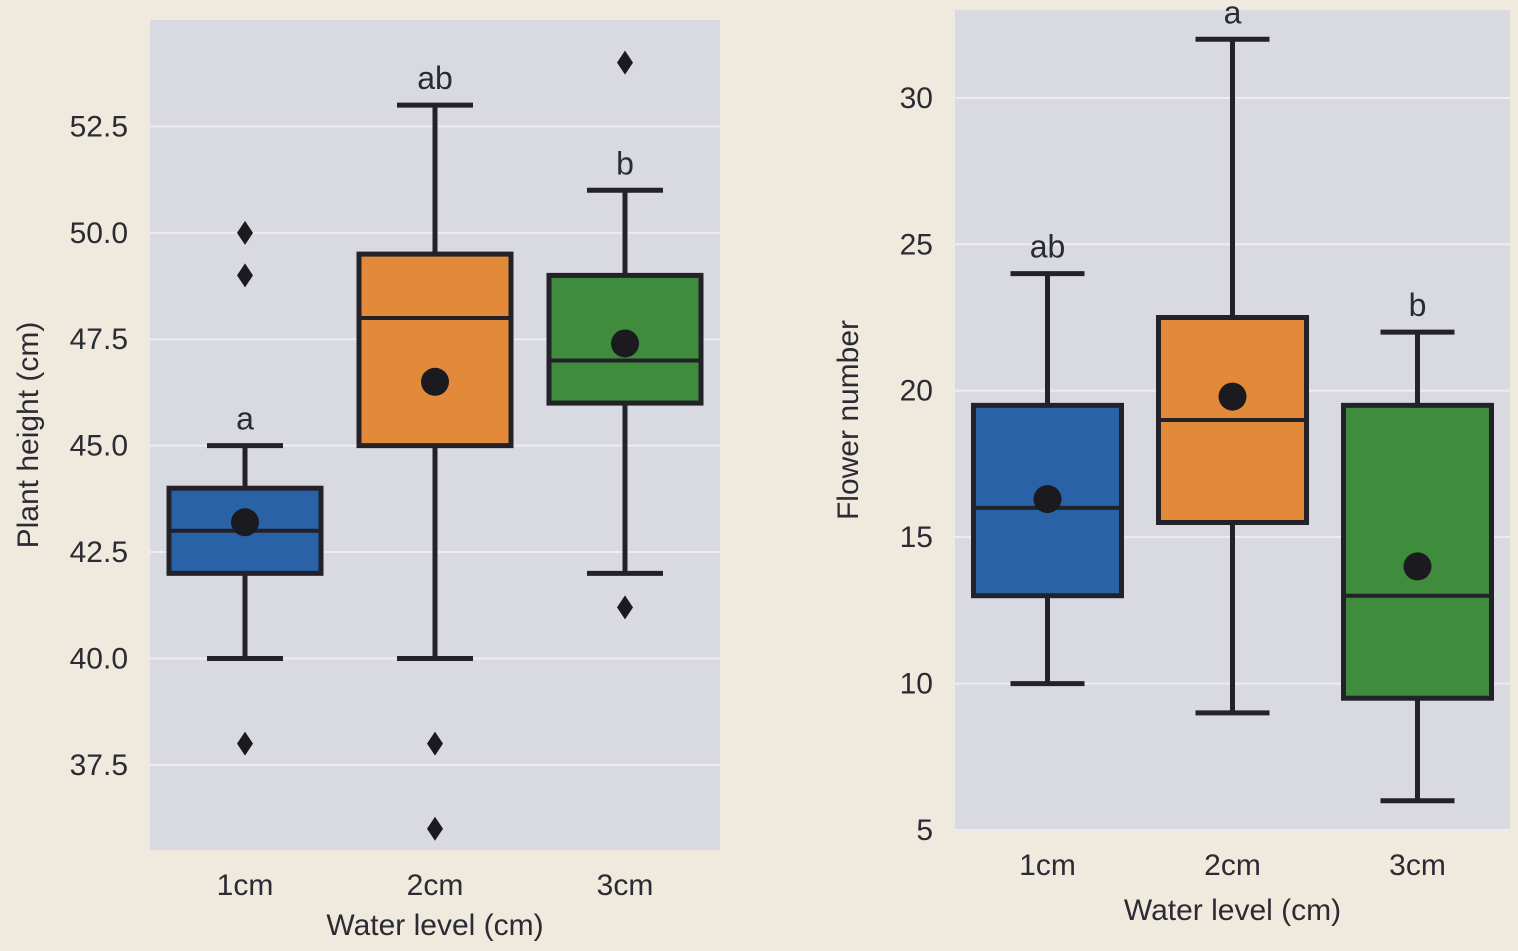 The height and width of the screenshot is (951, 1518). What do you see at coordinates (916, 537) in the screenshot?
I see `y-tick-label: 15` at bounding box center [916, 537].